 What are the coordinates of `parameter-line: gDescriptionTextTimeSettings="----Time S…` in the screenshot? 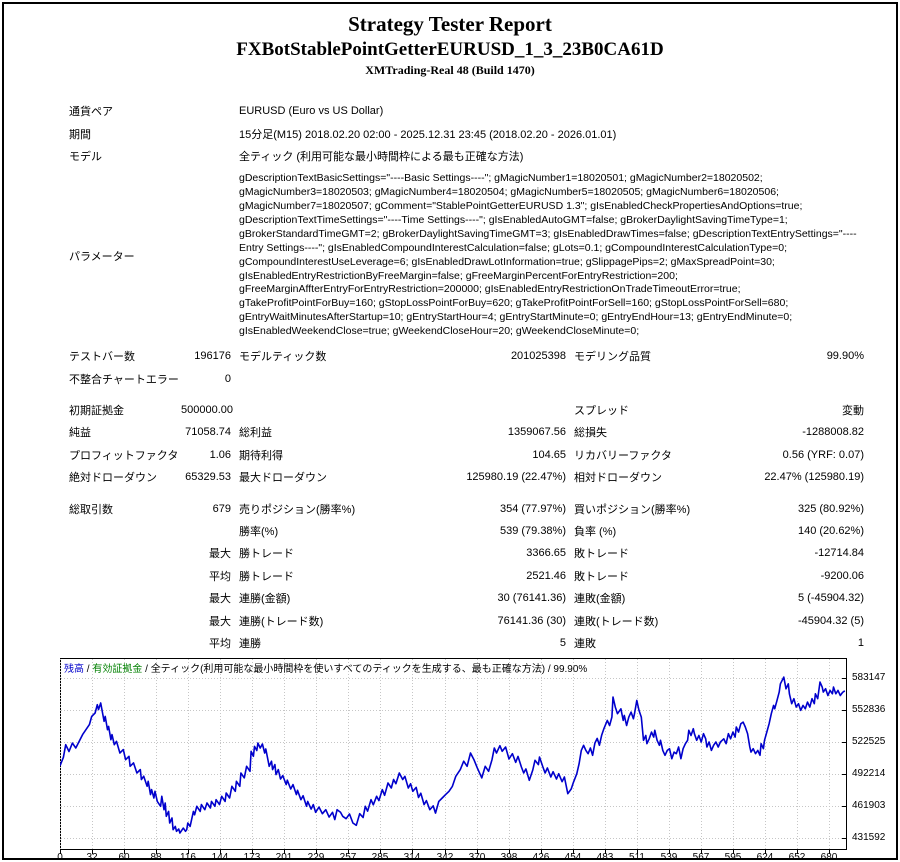 It's located at (513, 219).